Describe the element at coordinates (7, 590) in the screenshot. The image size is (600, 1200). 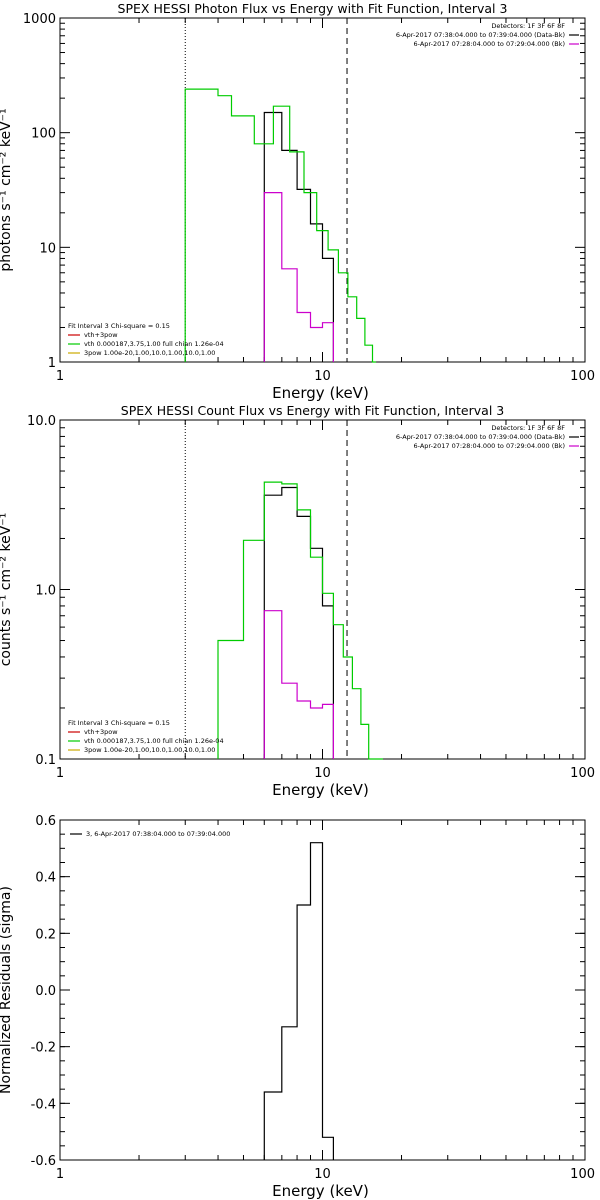
I see `y-axis-label: counts s⁻¹ cm⁻² keV⁻¹` at that location.